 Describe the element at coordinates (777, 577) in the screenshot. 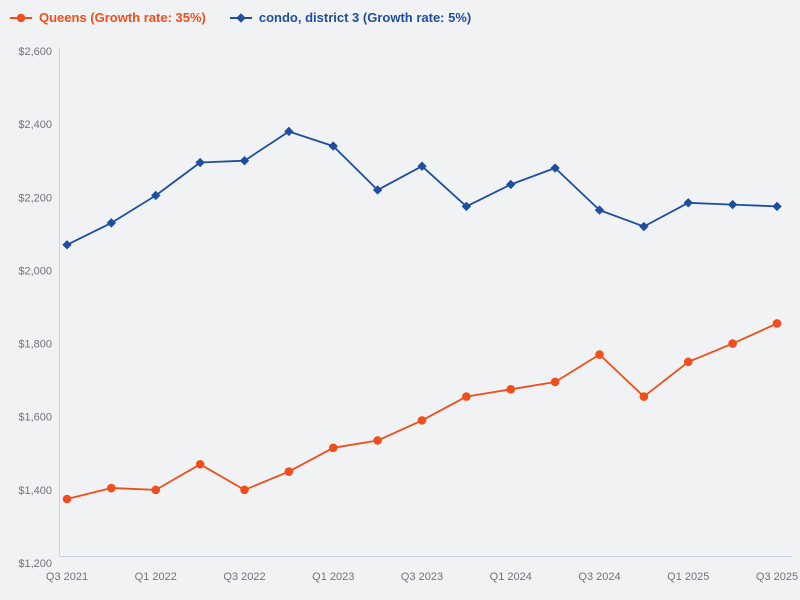

I see `x-tick-label: Q3 2025` at that location.